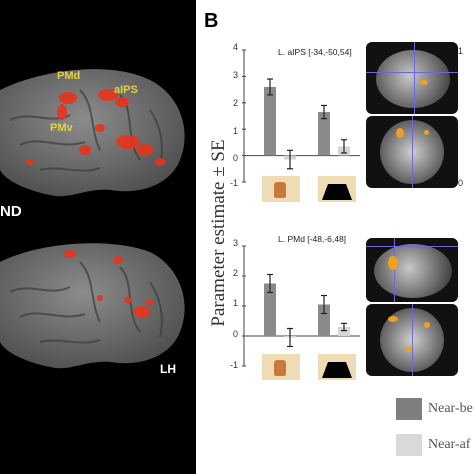 This screenshot has height=474, width=474. I want to click on right-axis-tick-middle: 0, so click(461, 183).